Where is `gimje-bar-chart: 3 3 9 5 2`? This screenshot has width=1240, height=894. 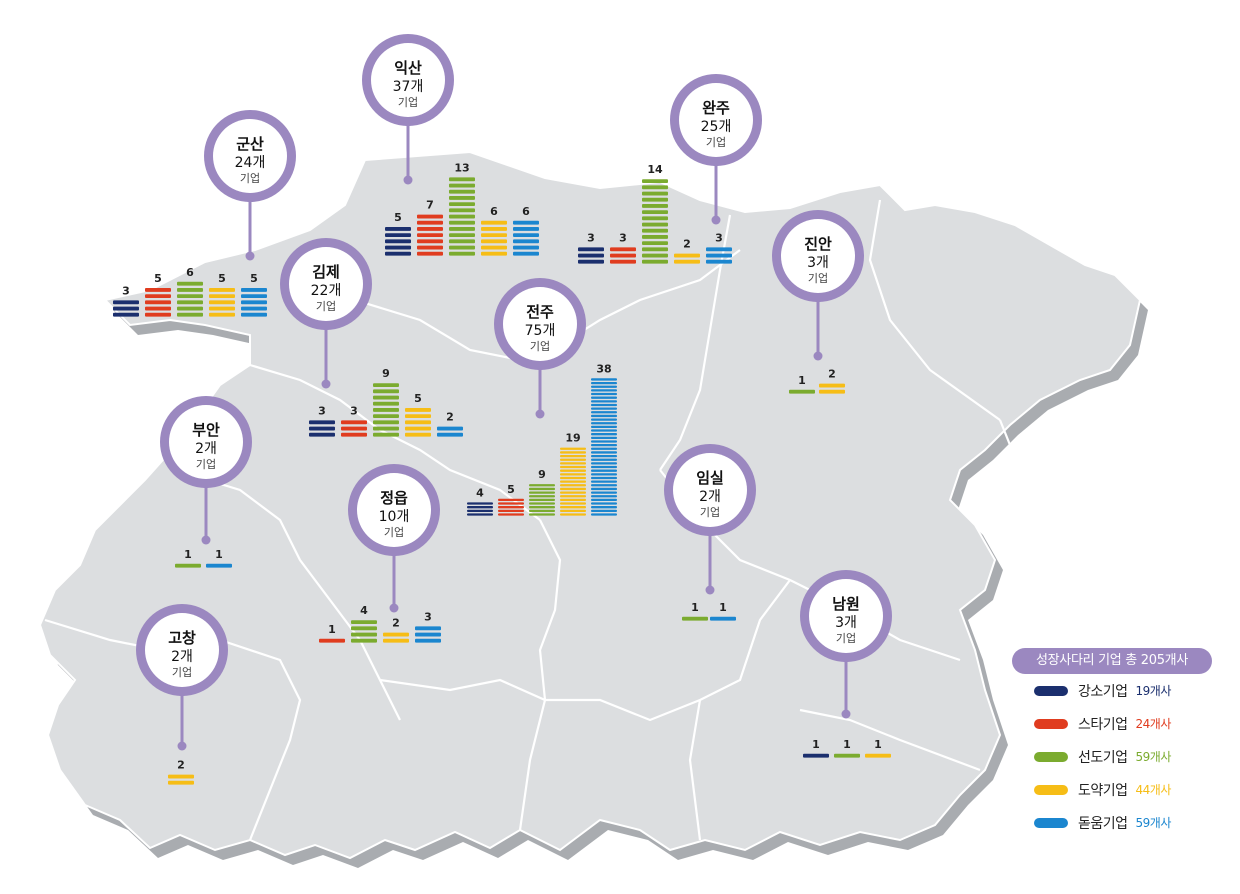 gimje-bar-chart: 3 3 9 5 2 is located at coordinates (386, 402).